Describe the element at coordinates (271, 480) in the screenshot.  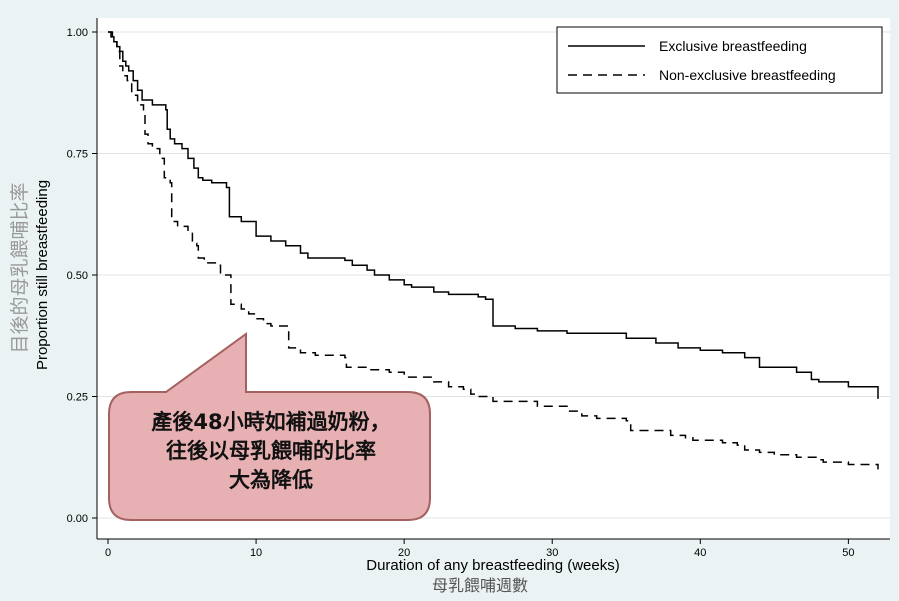
I see `annotation-line: 大為降低` at that location.